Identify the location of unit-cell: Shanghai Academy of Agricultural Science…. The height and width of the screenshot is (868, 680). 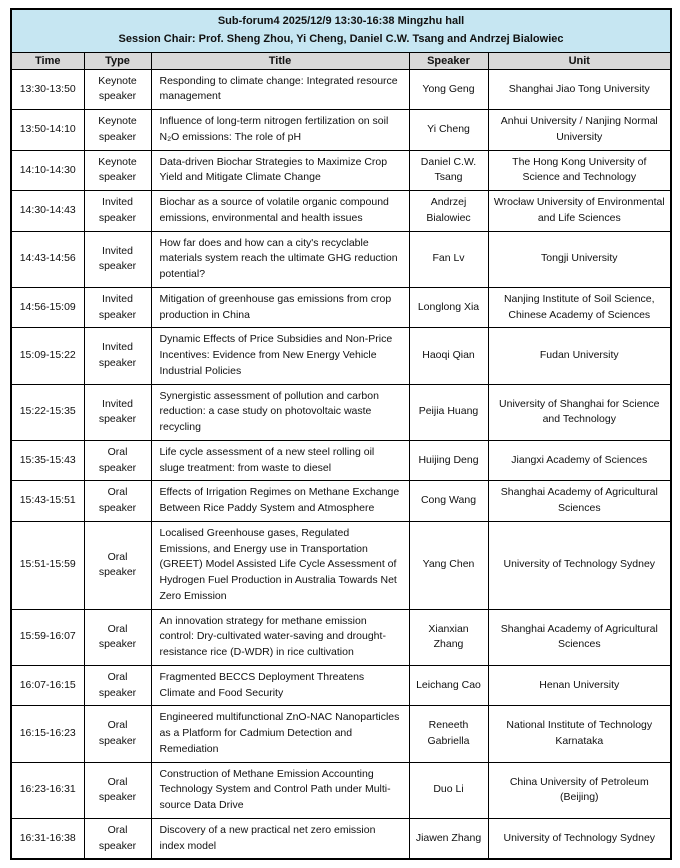
(579, 501).